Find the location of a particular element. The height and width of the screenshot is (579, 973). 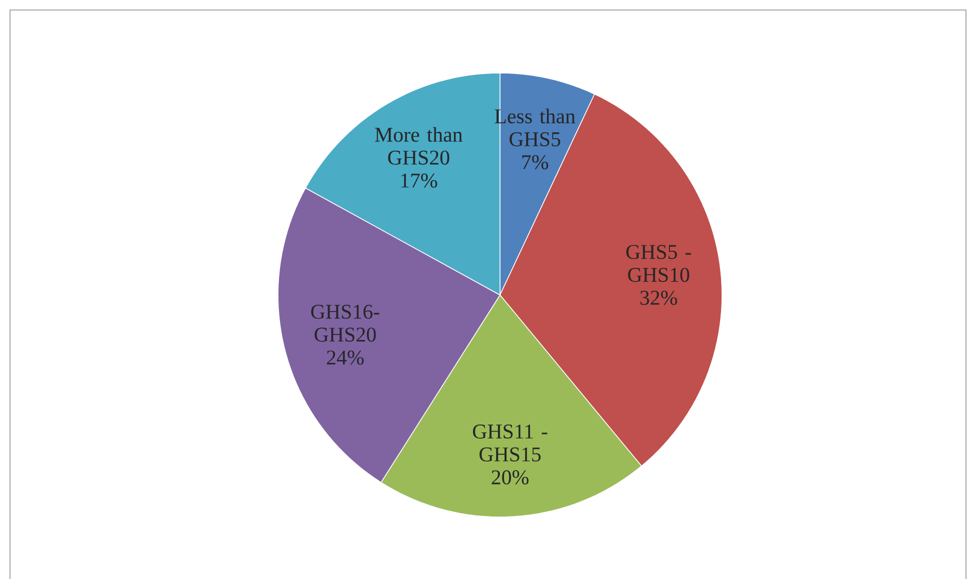

data-label: 17% is located at coordinates (419, 181).